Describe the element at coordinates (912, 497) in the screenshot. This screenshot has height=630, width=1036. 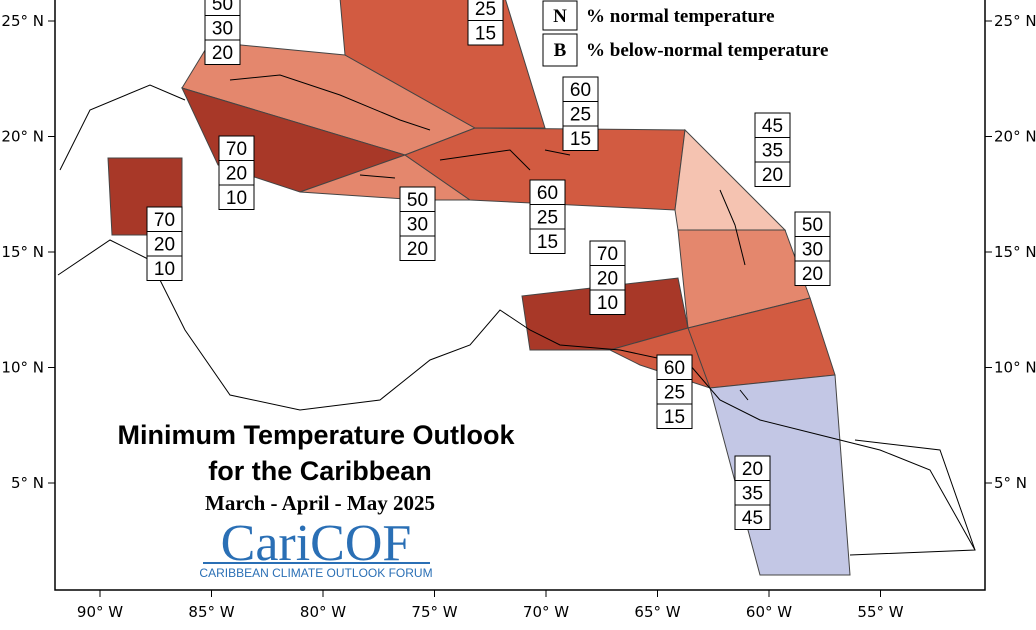
I see `border` at that location.